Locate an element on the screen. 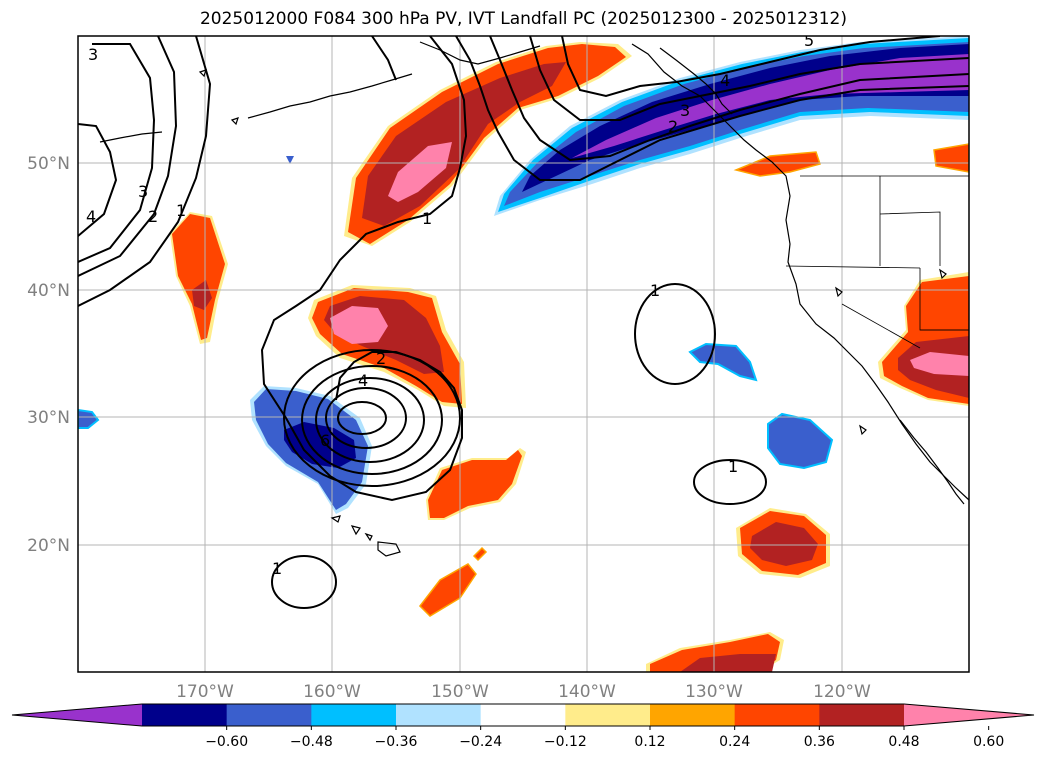  colorbar-tick-label: 0.12 is located at coordinates (649, 742).